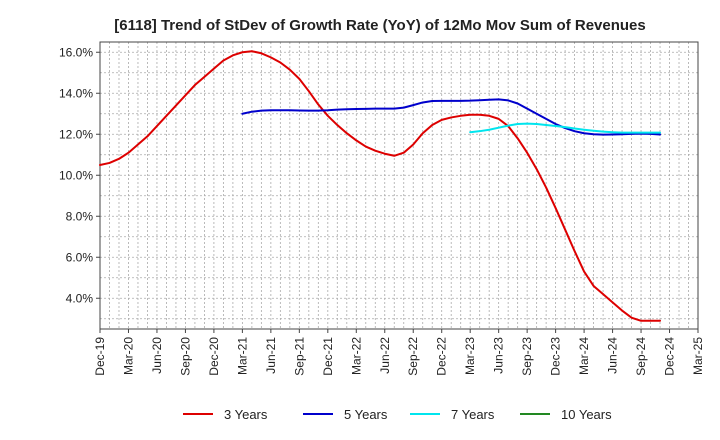  I want to click on x-tick-label: Sep-23, so click(527, 356).